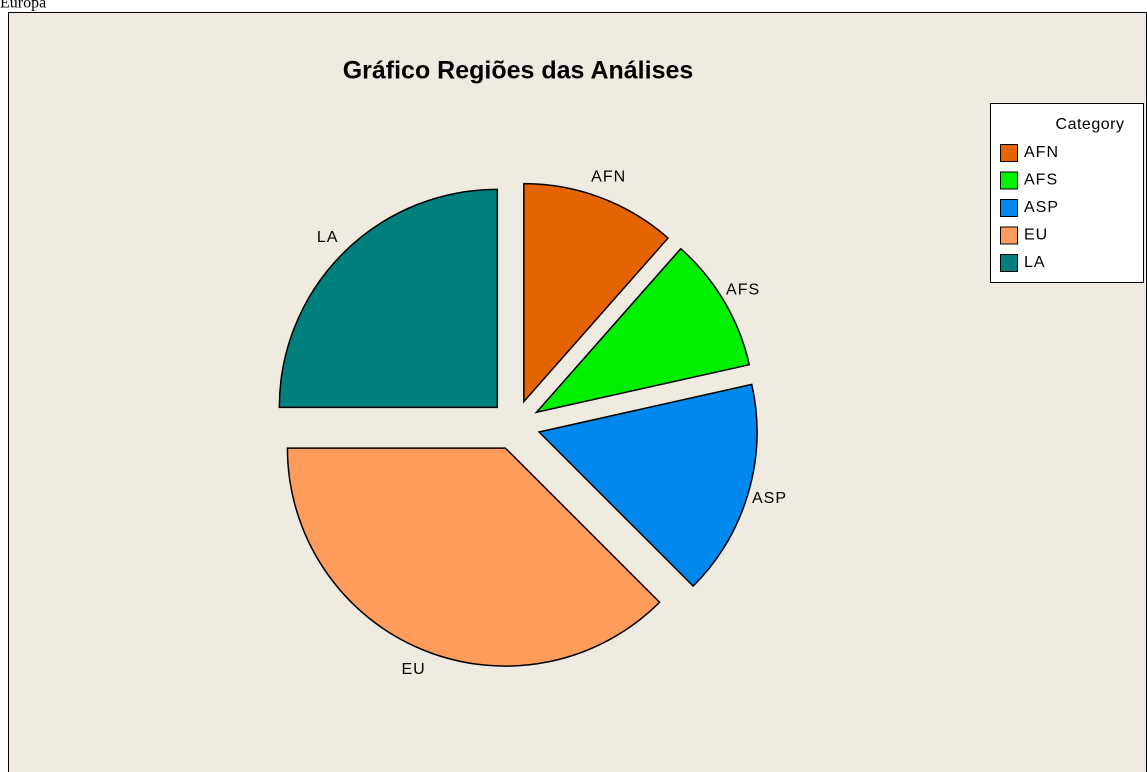 The height and width of the screenshot is (772, 1147). What do you see at coordinates (1041, 180) in the screenshot?
I see `legend-label: AFS` at bounding box center [1041, 180].